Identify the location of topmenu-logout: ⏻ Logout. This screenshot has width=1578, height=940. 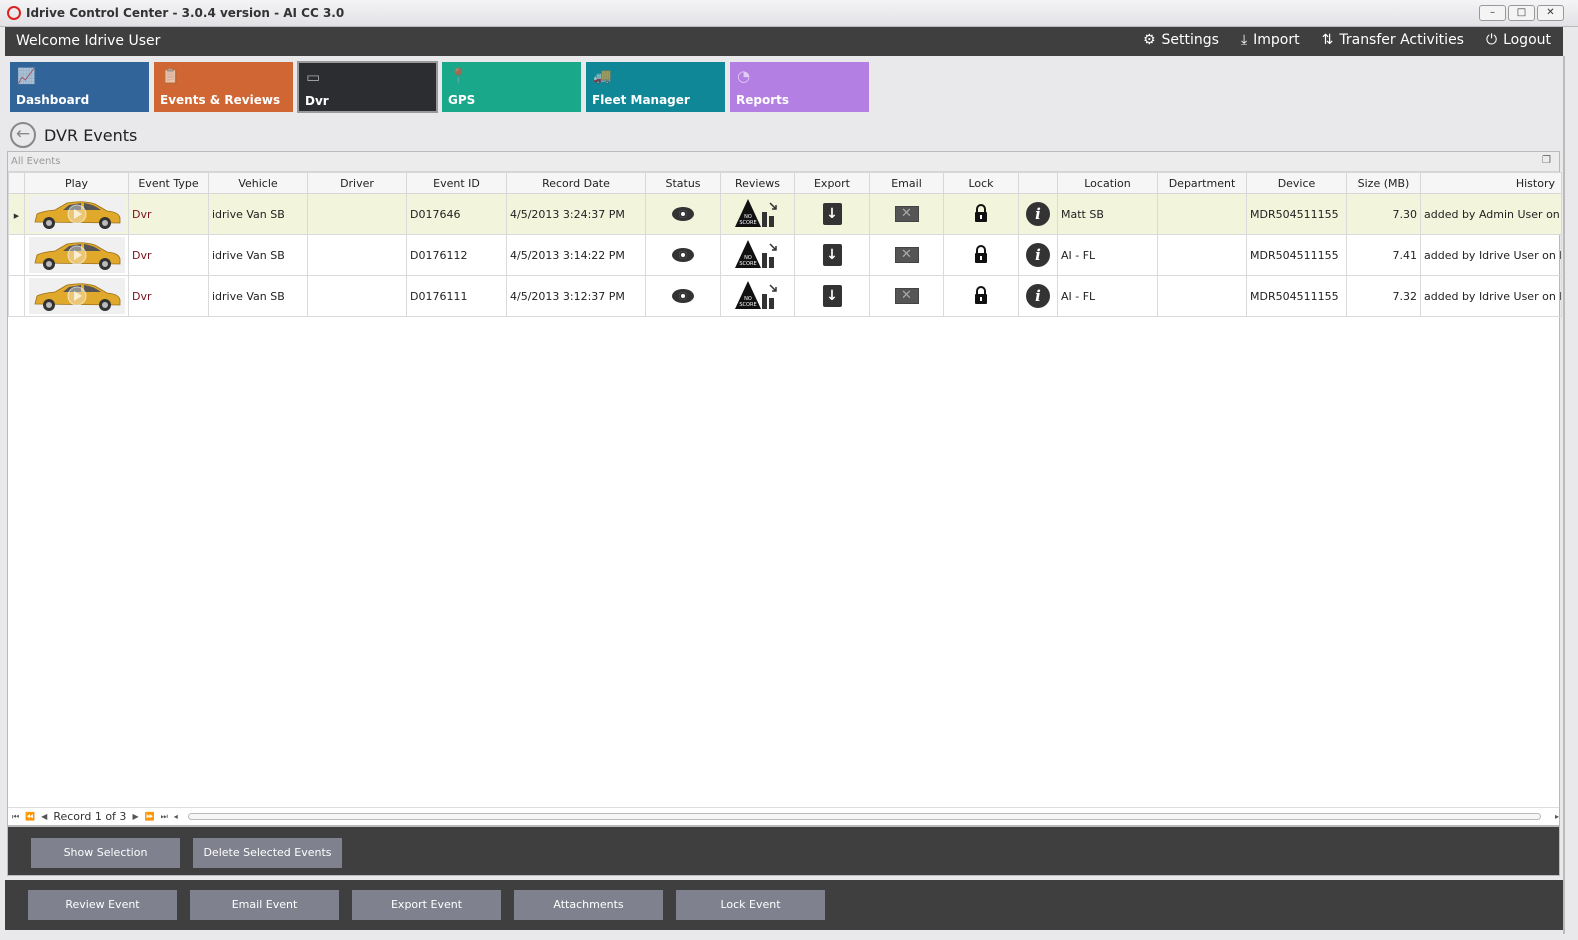
(1518, 40).